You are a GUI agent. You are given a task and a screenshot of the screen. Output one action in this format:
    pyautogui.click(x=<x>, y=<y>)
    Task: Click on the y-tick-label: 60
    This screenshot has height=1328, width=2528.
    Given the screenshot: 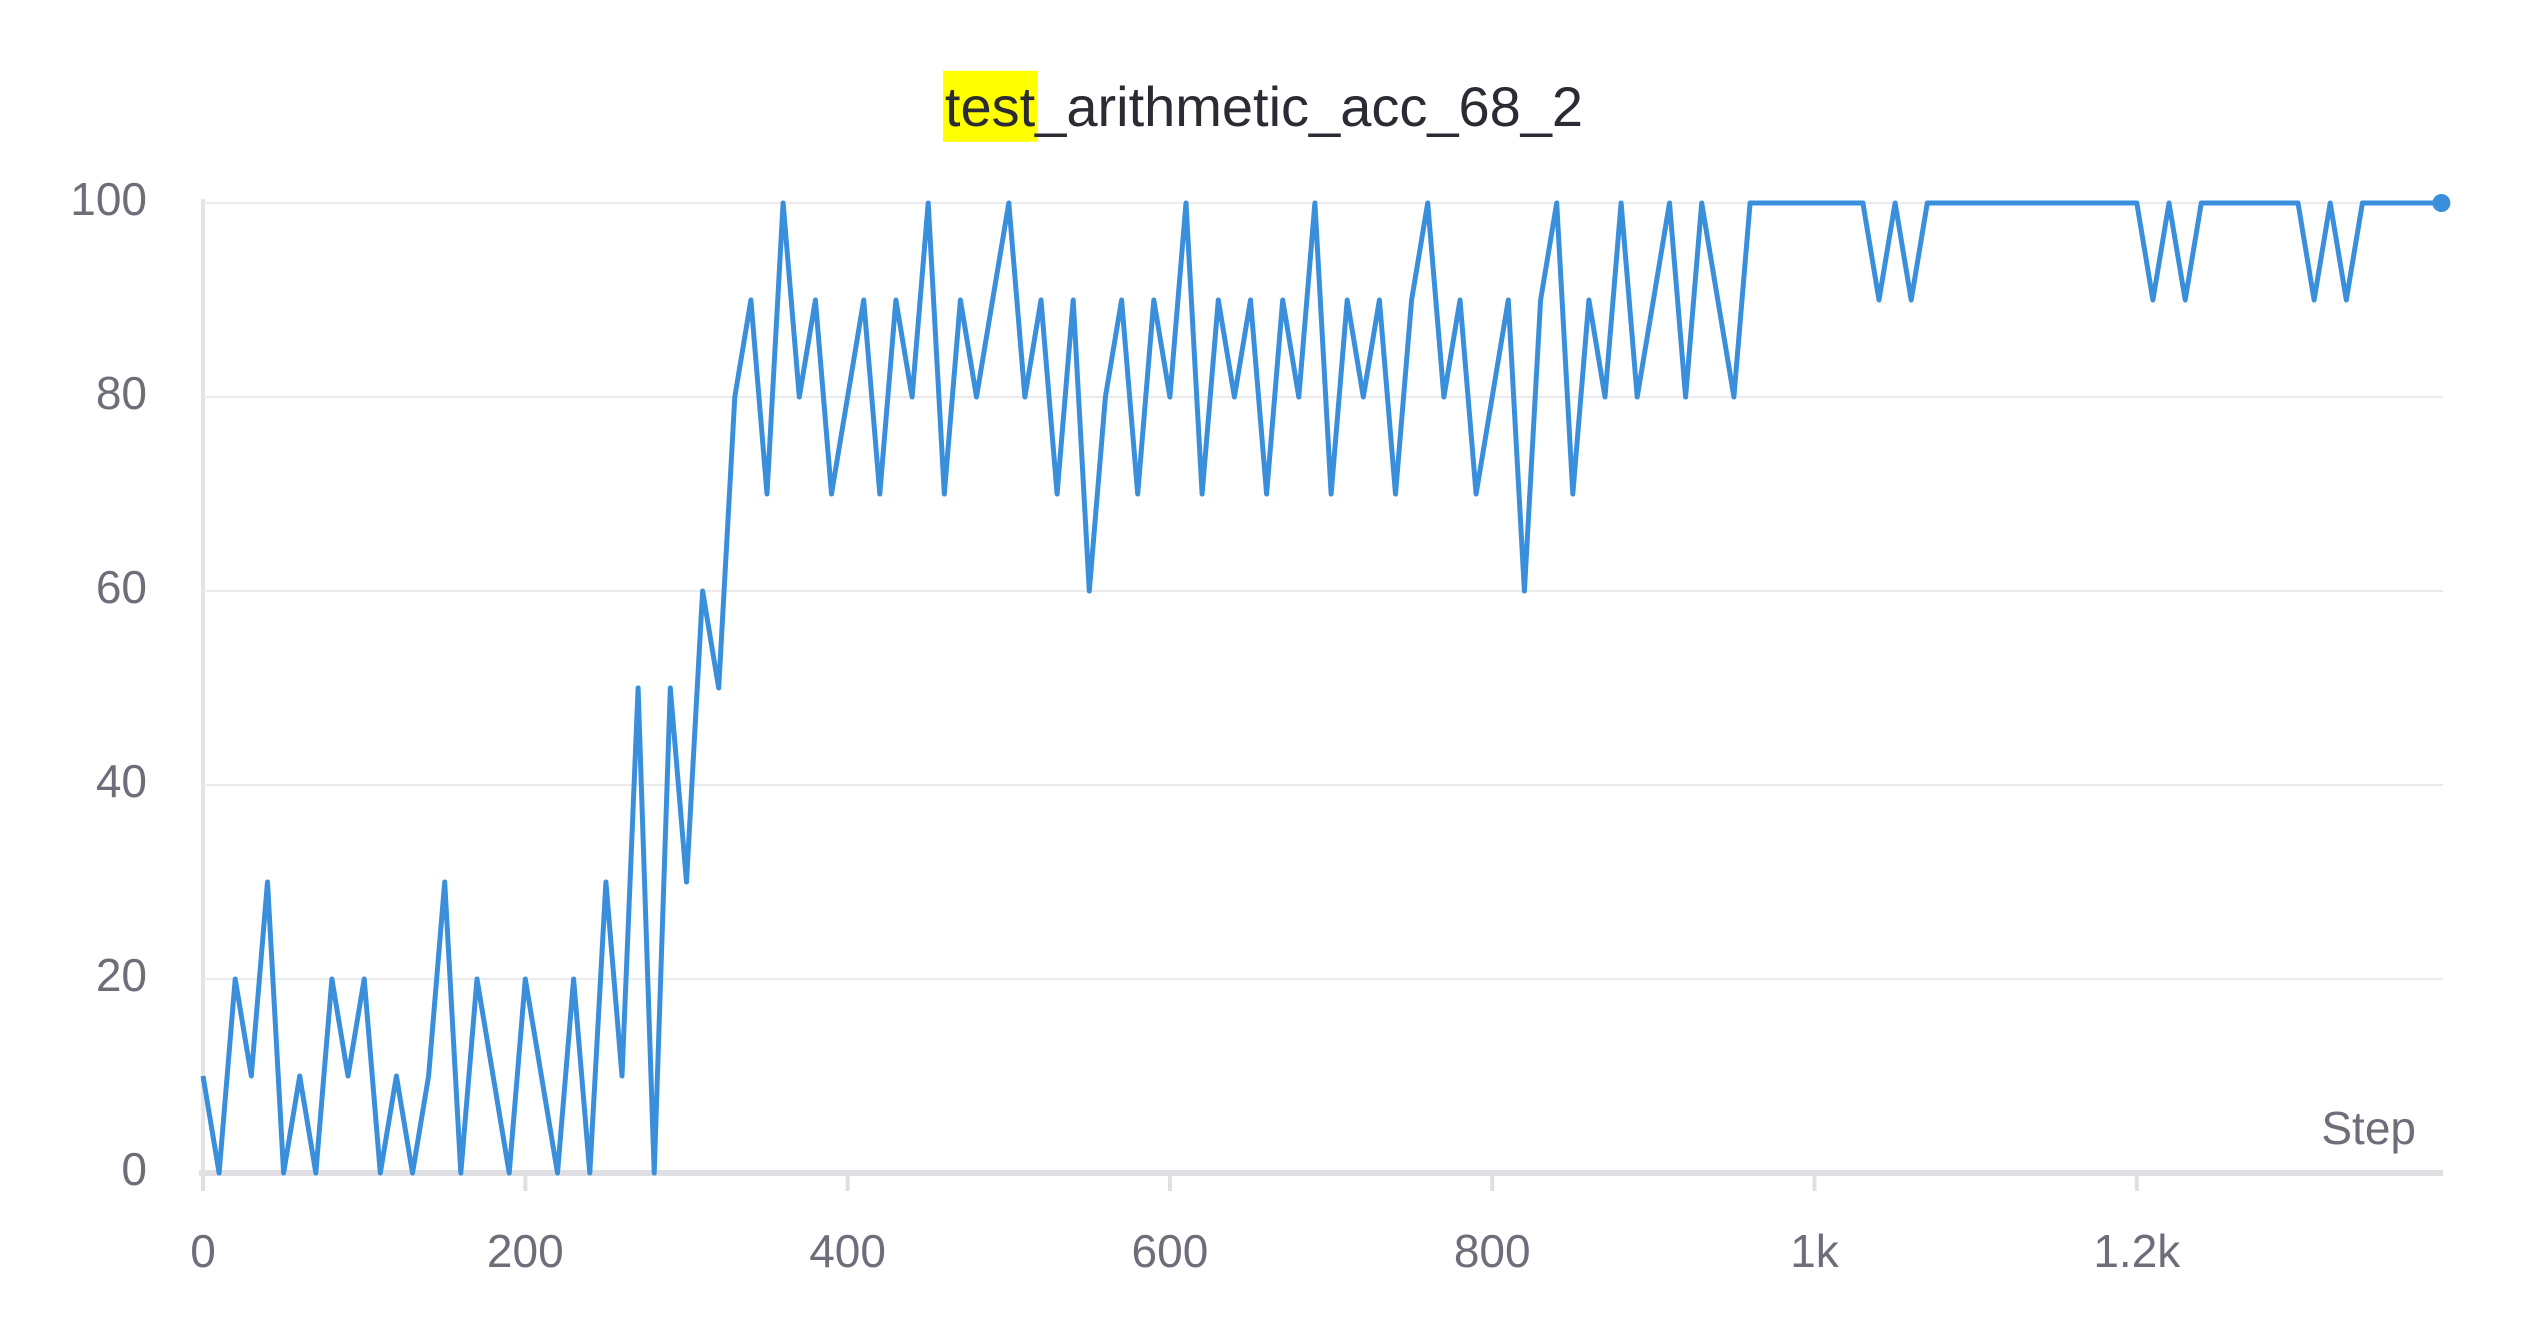 What is the action you would take?
    pyautogui.click(x=121, y=587)
    